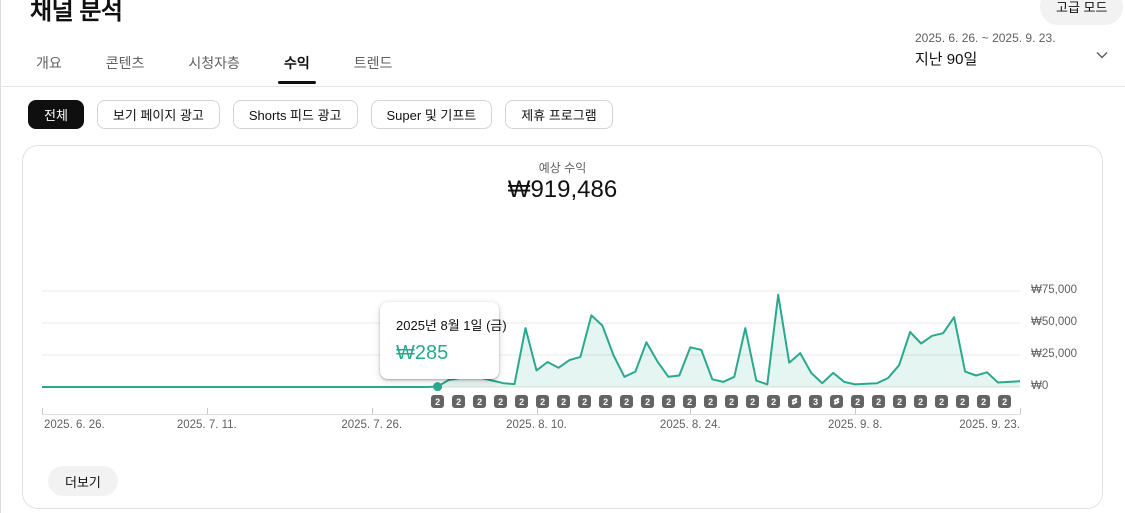 The image size is (1125, 513). What do you see at coordinates (1054, 290) in the screenshot?
I see `y-axis-label: ₩75,000` at bounding box center [1054, 290].